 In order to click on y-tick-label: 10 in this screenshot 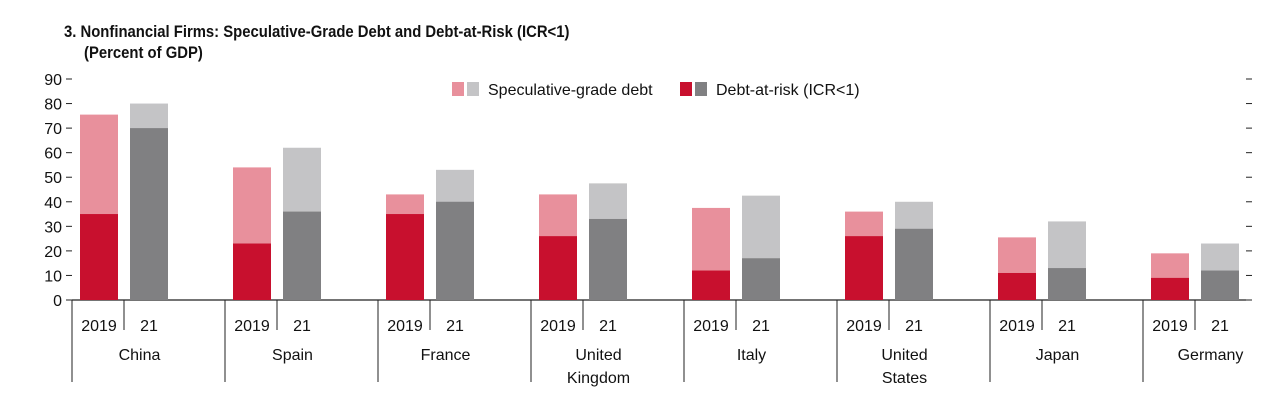, I will do `click(53, 276)`.